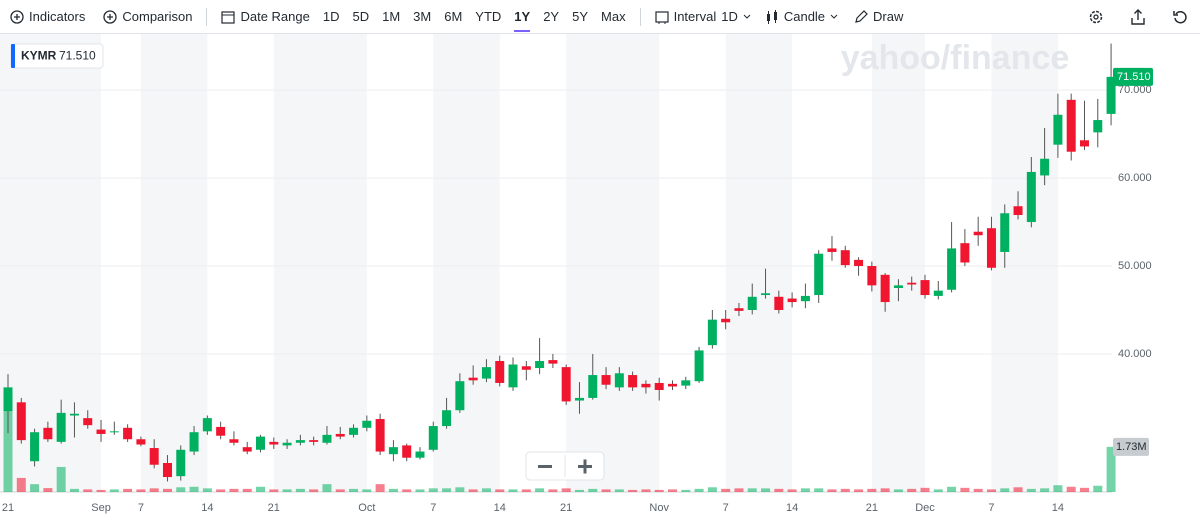 The height and width of the screenshot is (520, 1200). Describe the element at coordinates (585, 466) in the screenshot. I see `zoom-in` at that location.